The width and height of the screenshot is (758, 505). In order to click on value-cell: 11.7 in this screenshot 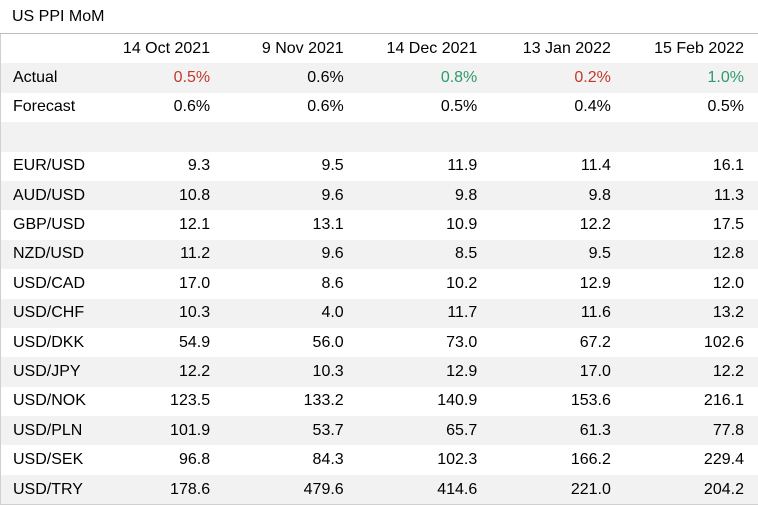, I will do `click(425, 313)`.